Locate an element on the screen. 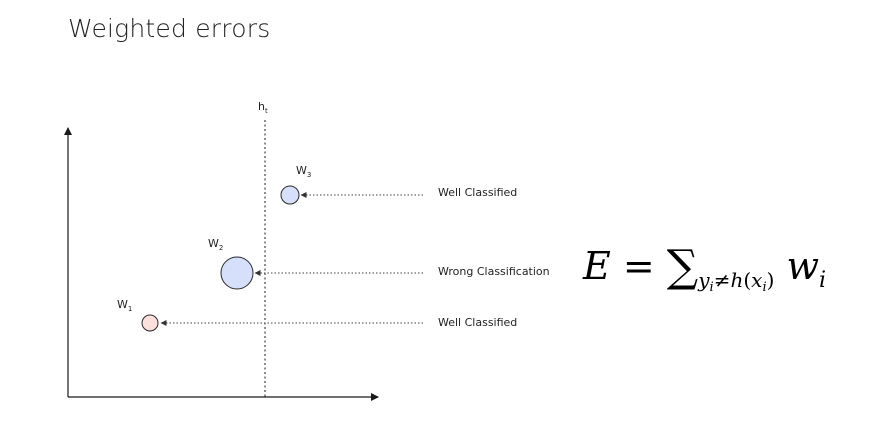 Image resolution: width=879 pixels, height=447 pixels. point-w3-circle is located at coordinates (290, 195).